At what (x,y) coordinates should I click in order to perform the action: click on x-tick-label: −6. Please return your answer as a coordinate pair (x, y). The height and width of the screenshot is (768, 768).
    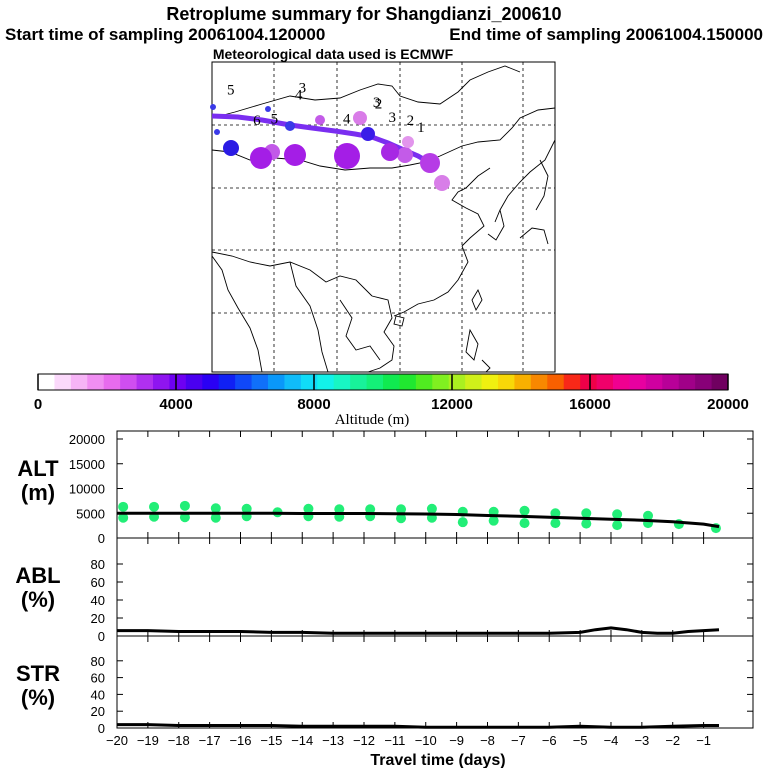
    Looking at the image, I should click on (549, 740).